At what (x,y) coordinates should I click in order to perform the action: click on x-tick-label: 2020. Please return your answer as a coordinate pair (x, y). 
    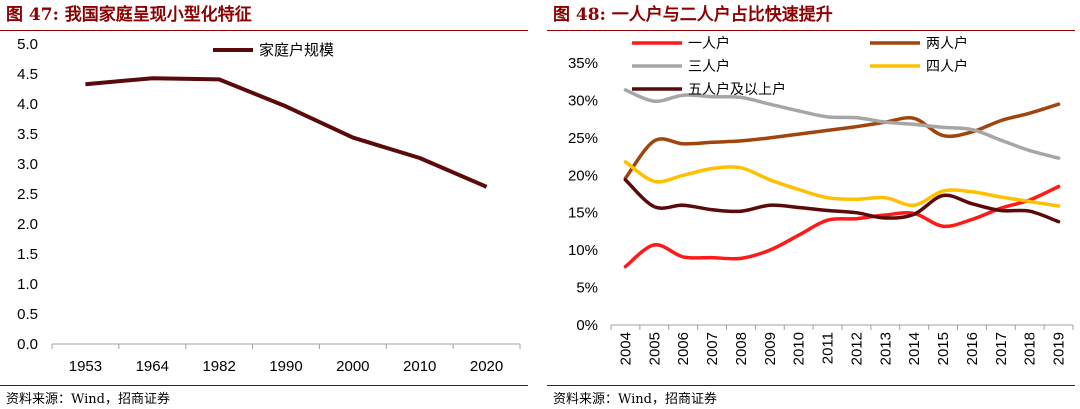
    Looking at the image, I should click on (486, 366).